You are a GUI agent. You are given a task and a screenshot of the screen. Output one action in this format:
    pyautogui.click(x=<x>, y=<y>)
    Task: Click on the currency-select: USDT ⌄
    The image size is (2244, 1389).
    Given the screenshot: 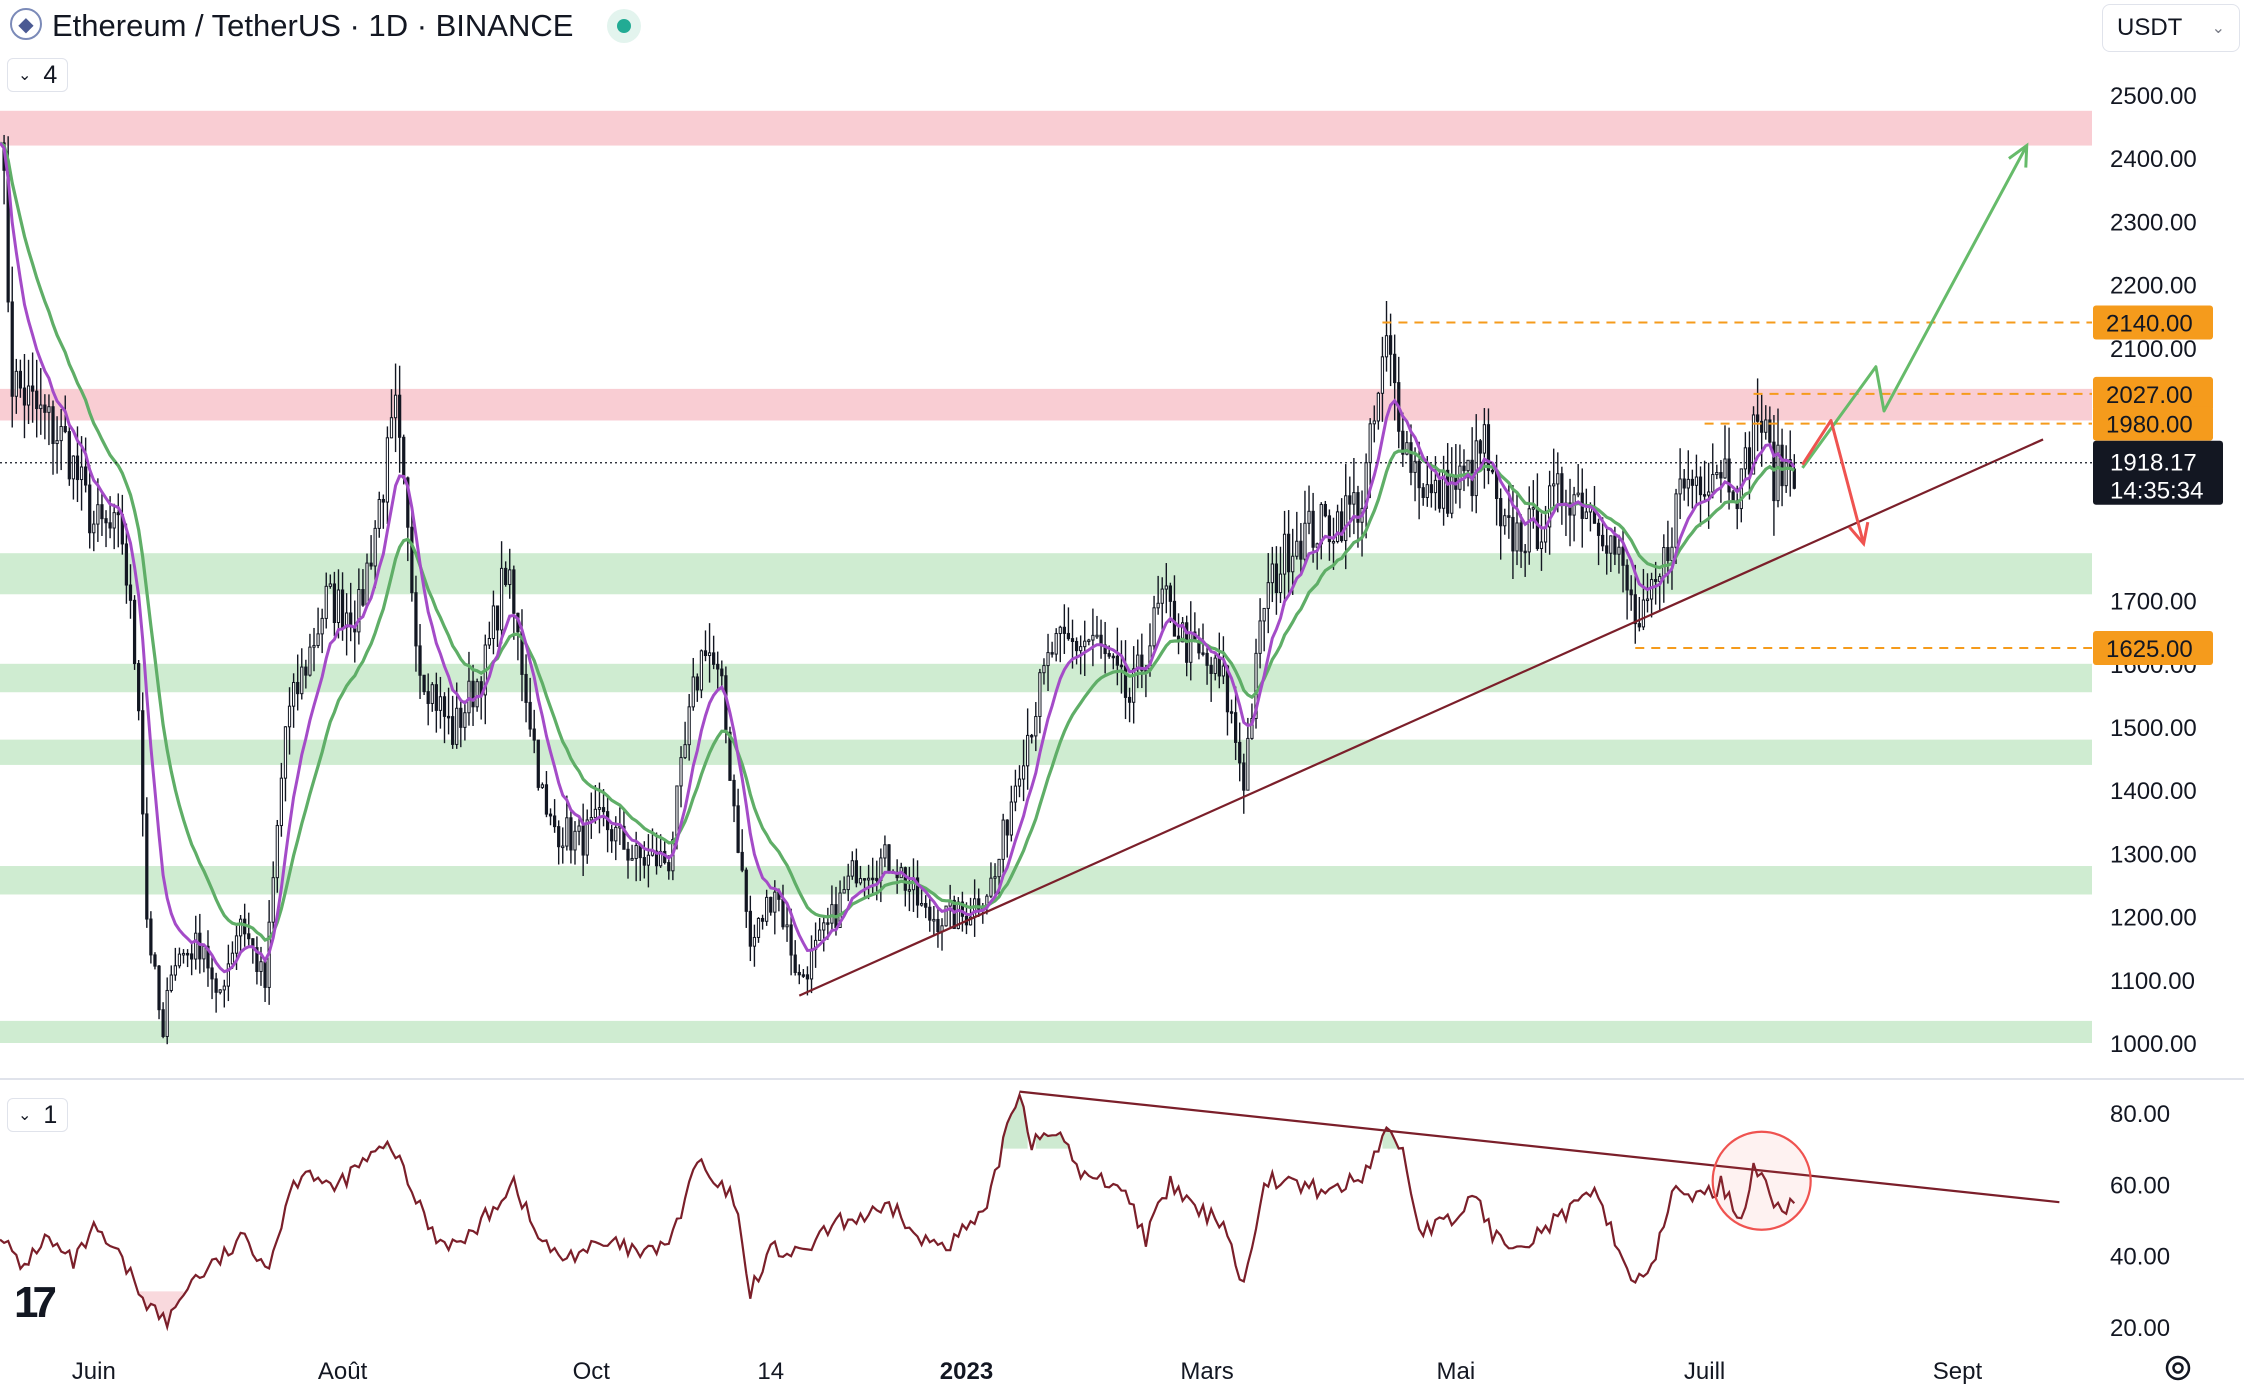 What is the action you would take?
    pyautogui.click(x=2171, y=28)
    